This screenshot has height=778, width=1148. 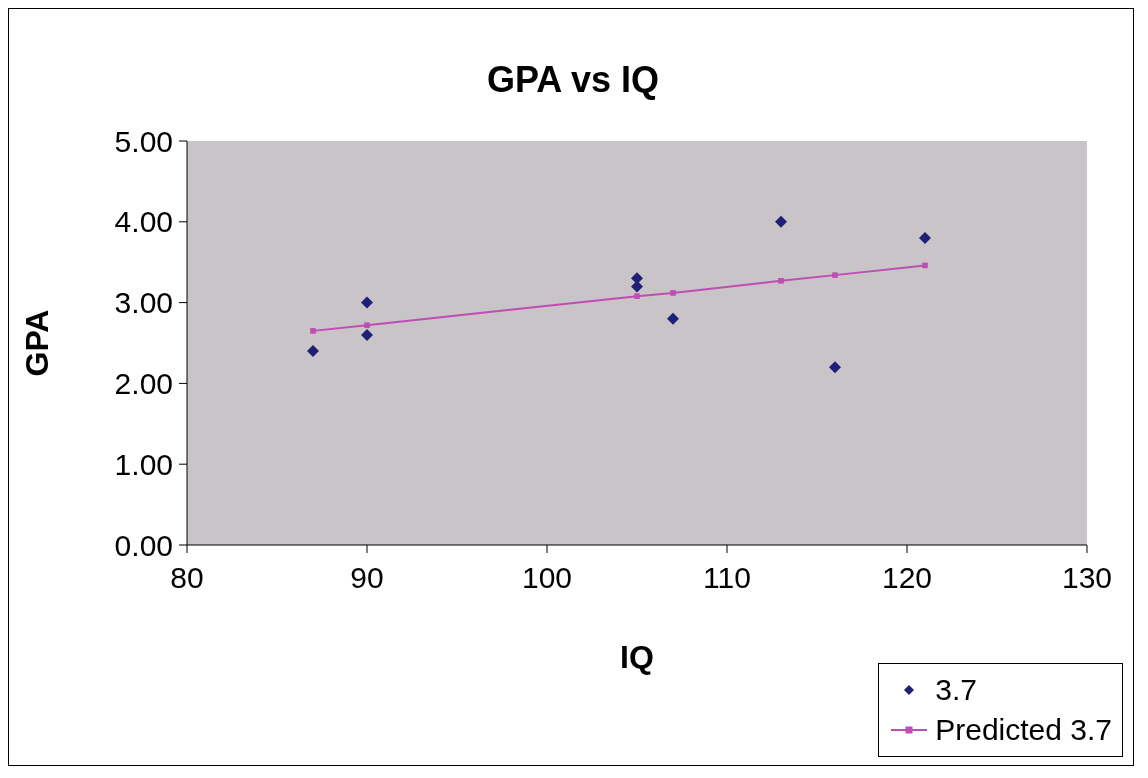 What do you see at coordinates (727, 578) in the screenshot?
I see `x-tick-label: 110` at bounding box center [727, 578].